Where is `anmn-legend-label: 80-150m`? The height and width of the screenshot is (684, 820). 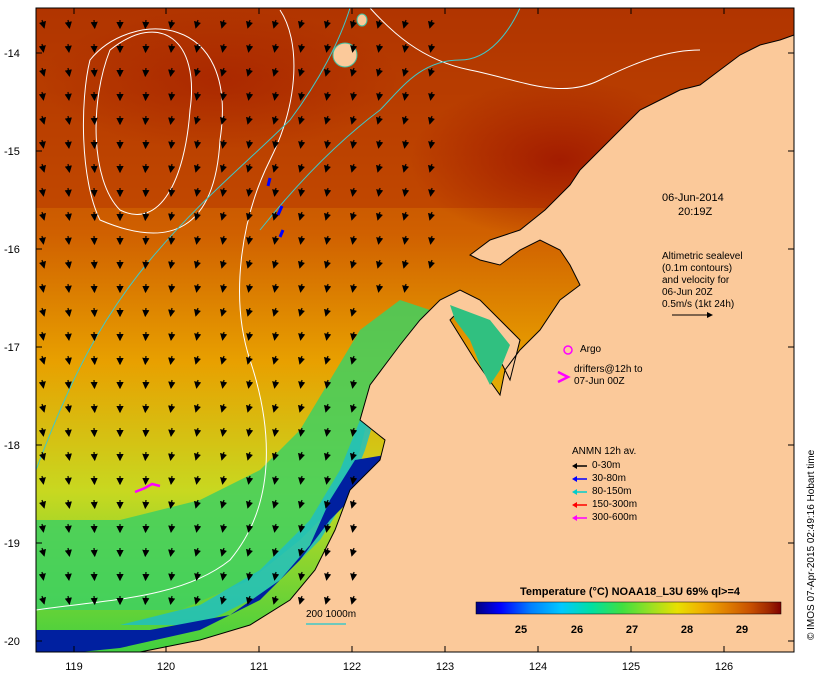 anmn-legend-label: 80-150m is located at coordinates (611, 491).